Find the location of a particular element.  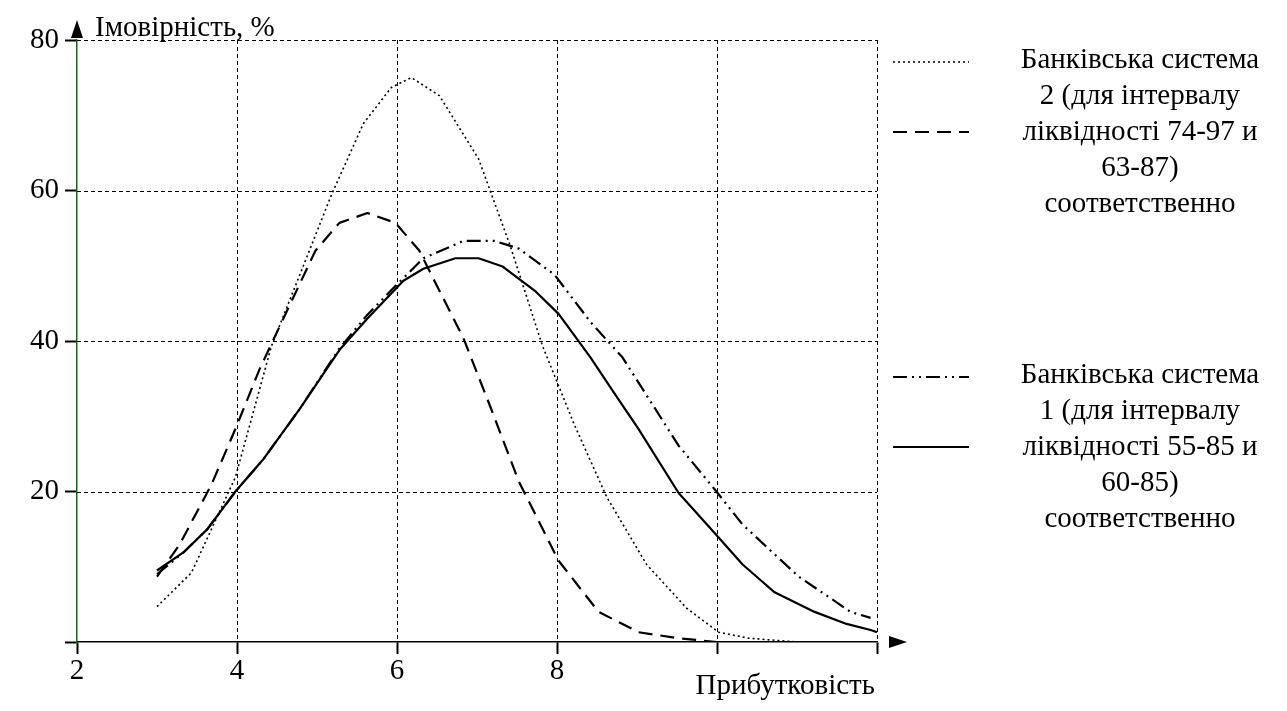

text: Банківська система 2 (для інтервалу ліквідності 74-97 и 63-87) соответственно is located at coordinates (1140, 130).